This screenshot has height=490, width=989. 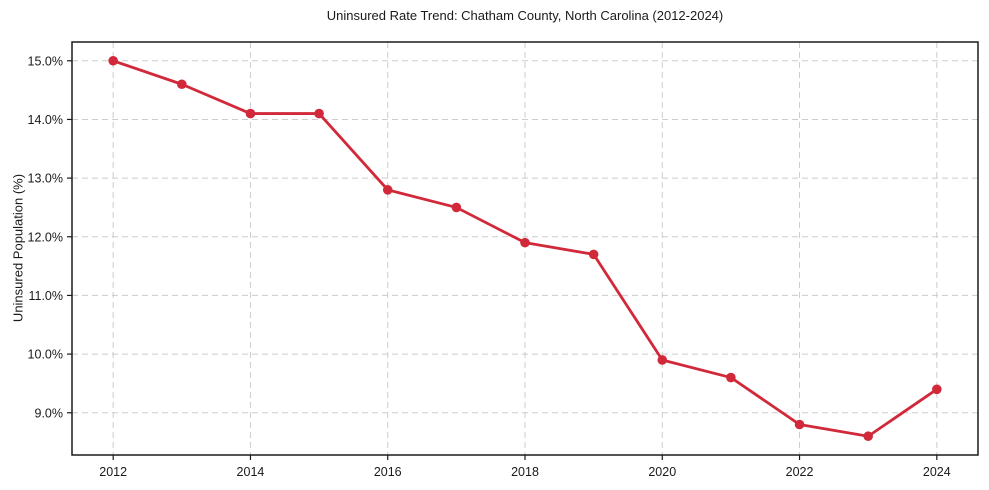 I want to click on y-axis-label: Uninsured Population (%), so click(x=18, y=248).